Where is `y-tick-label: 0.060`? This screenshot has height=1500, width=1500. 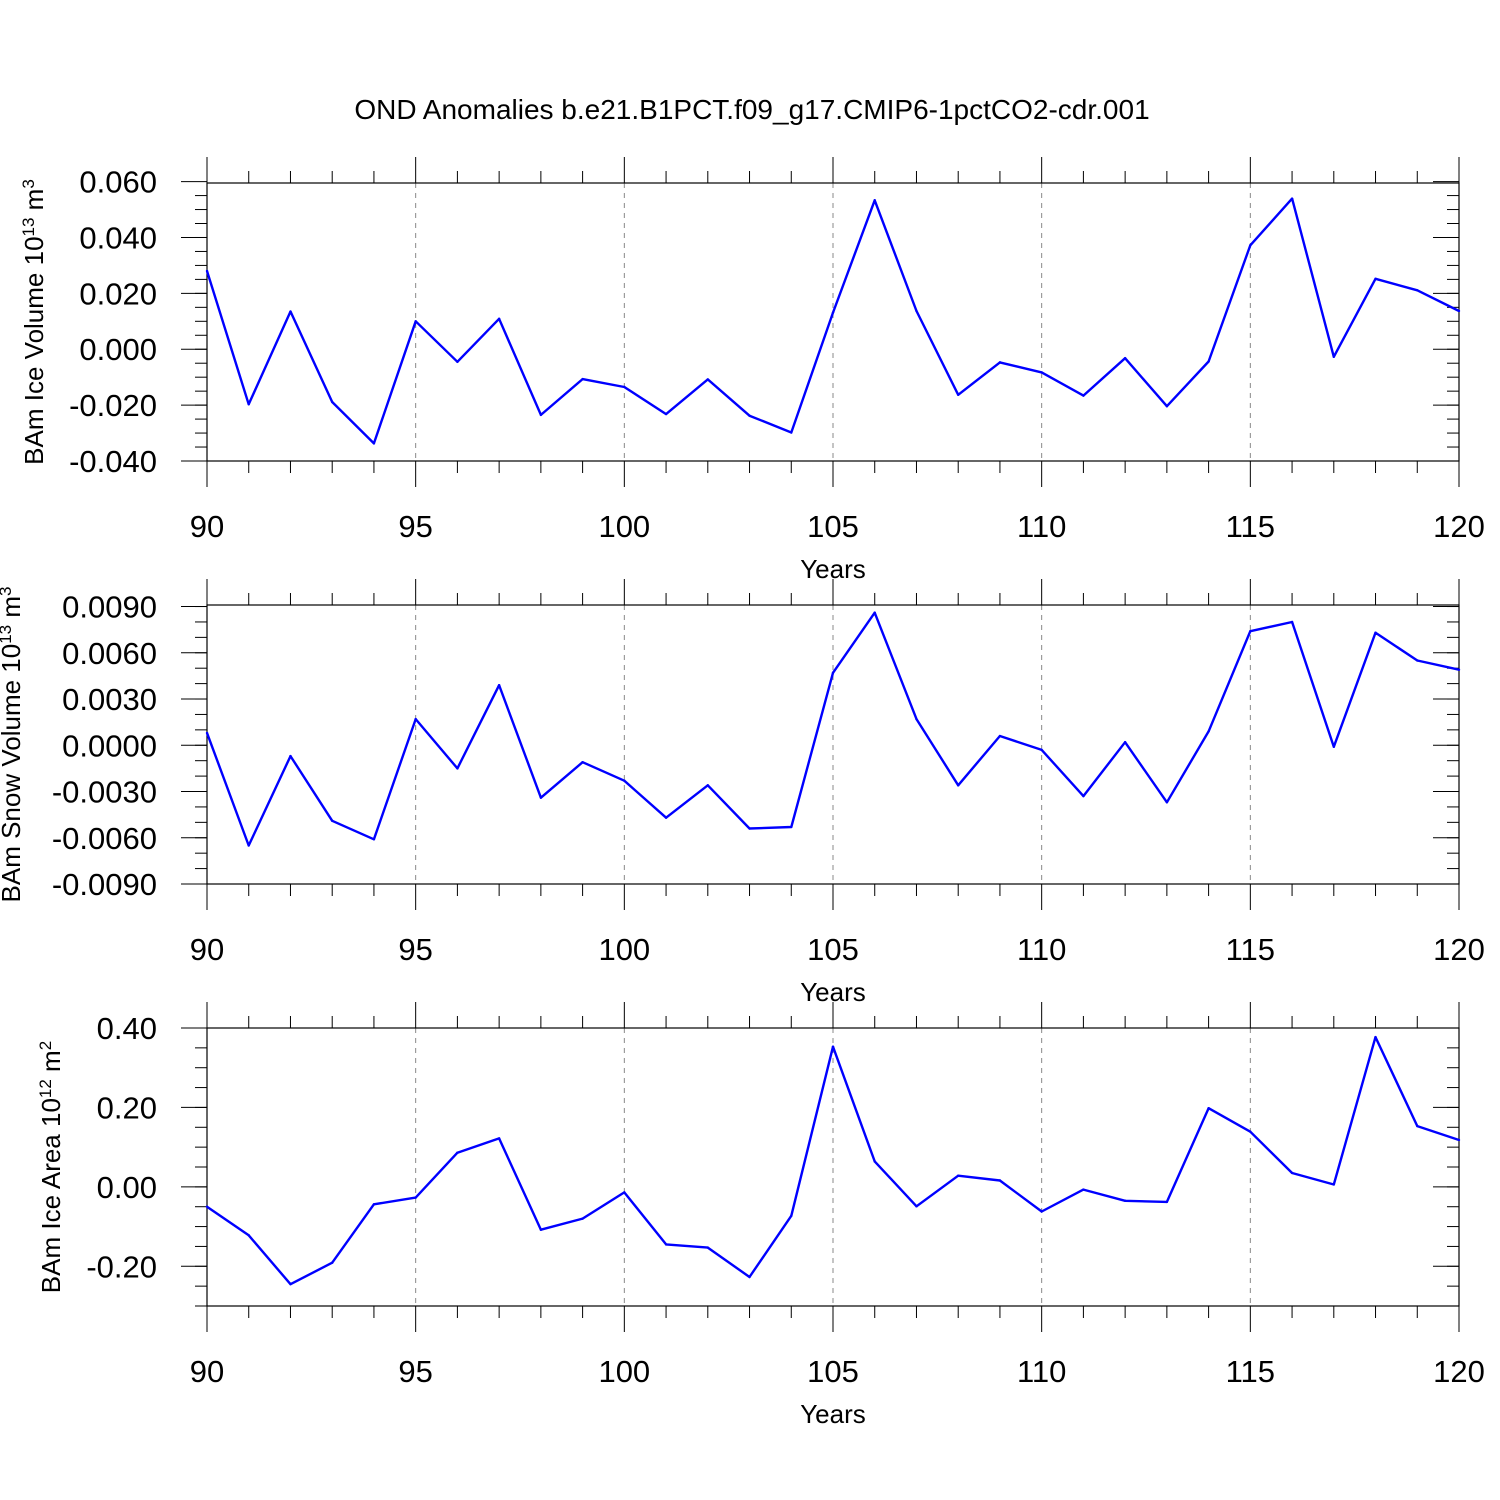 y-tick-label: 0.060 is located at coordinates (118, 182).